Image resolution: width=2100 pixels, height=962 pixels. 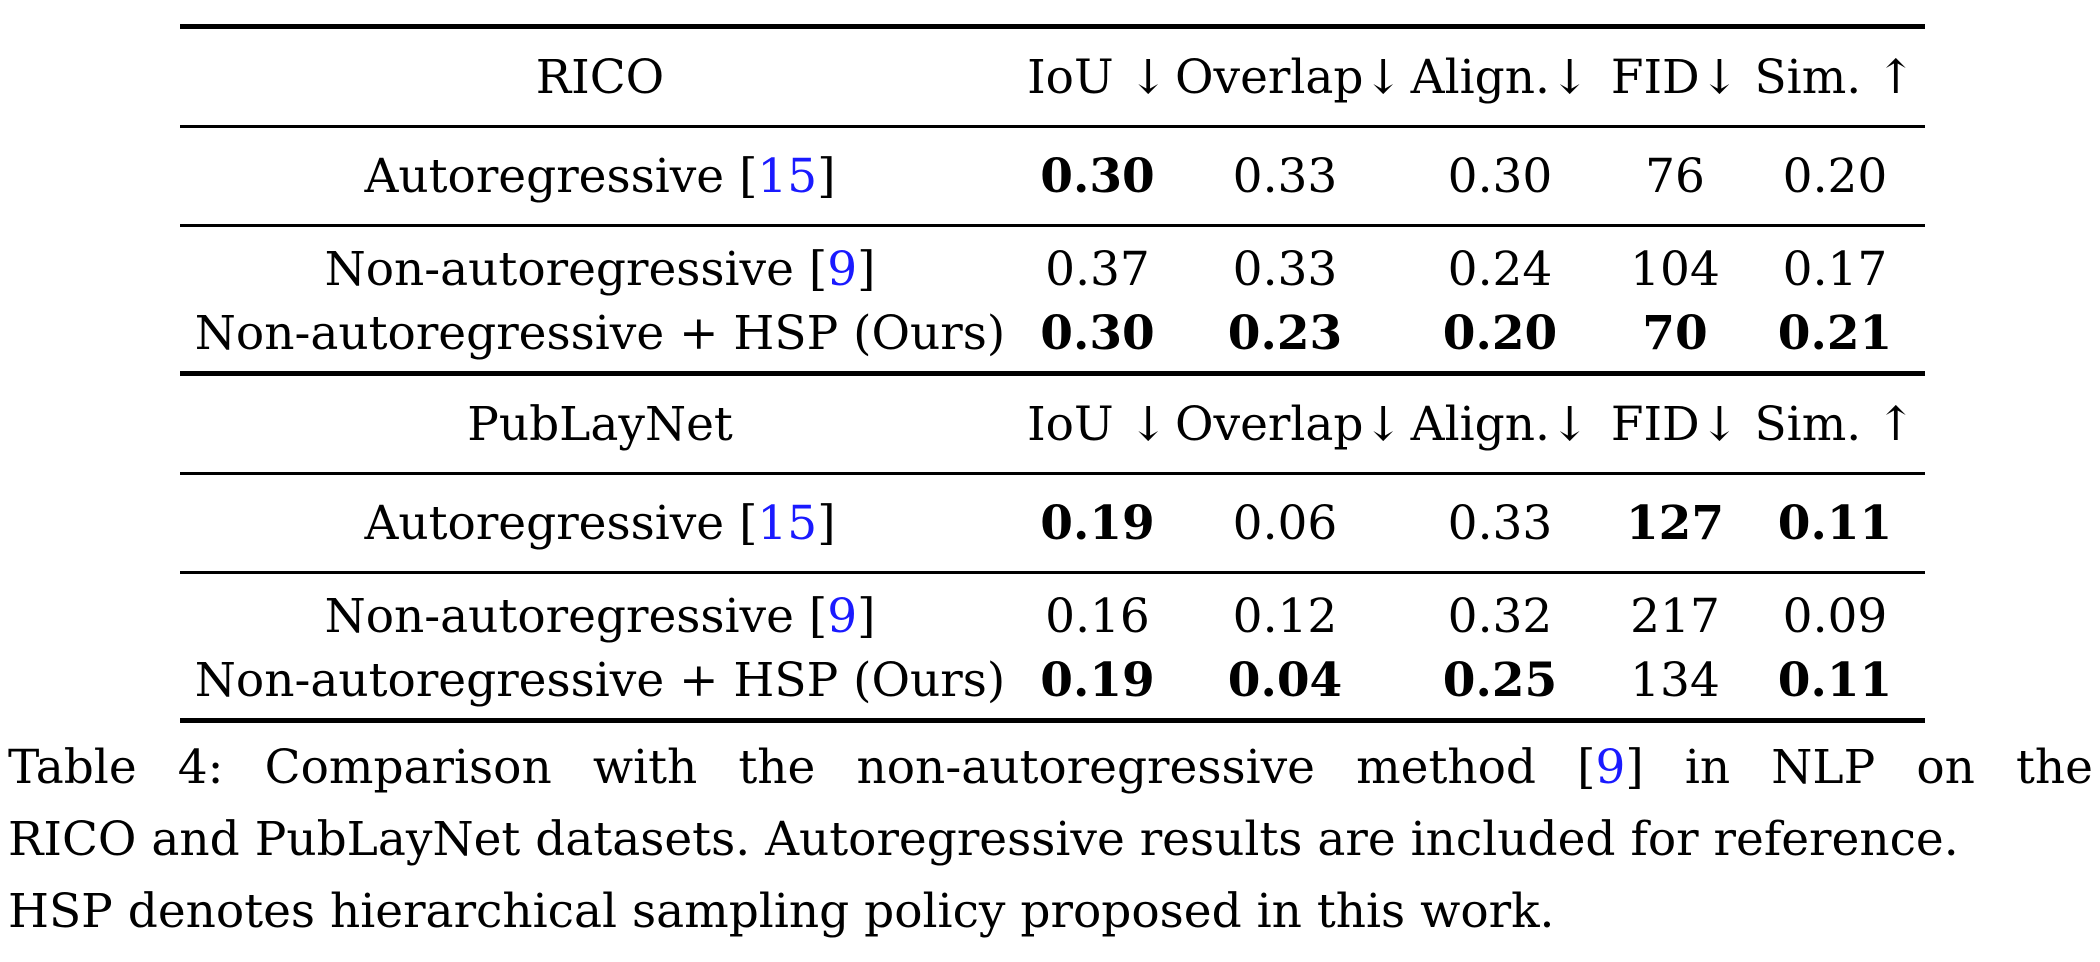 I want to click on table-row: Autoregressive [15] 0.30 0.33 0.30 76 0.20, so click(x=1052, y=175).